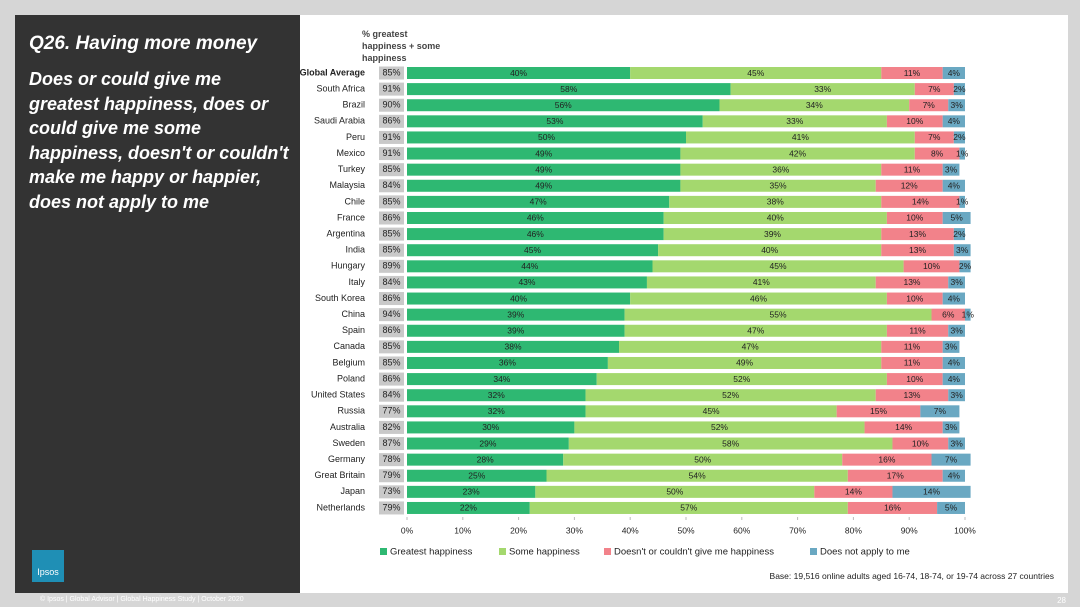 The width and height of the screenshot is (1080, 607). I want to click on total-label: 86%, so click(391, 217).